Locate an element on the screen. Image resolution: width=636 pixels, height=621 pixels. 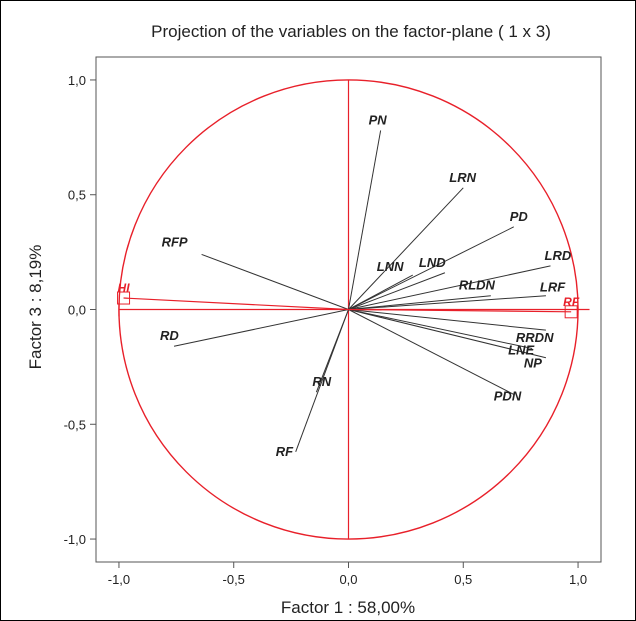
supp-label-rf: RF is located at coordinates (571, 302).